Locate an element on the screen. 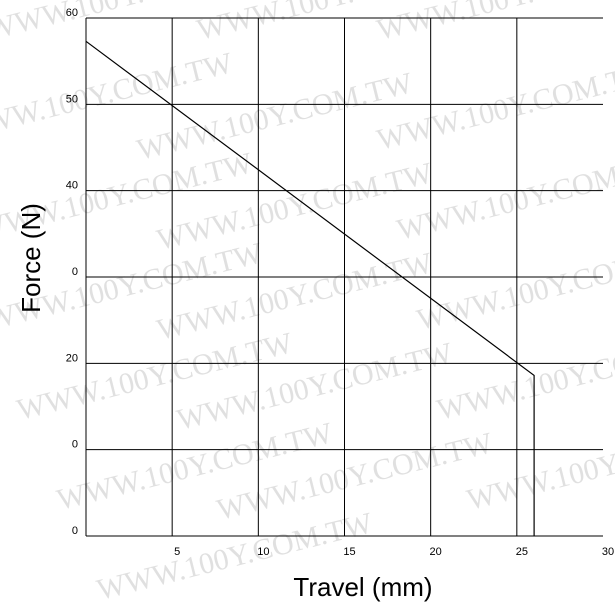 The image size is (615, 608). x-tick-label: 25 is located at coordinates (522, 552).